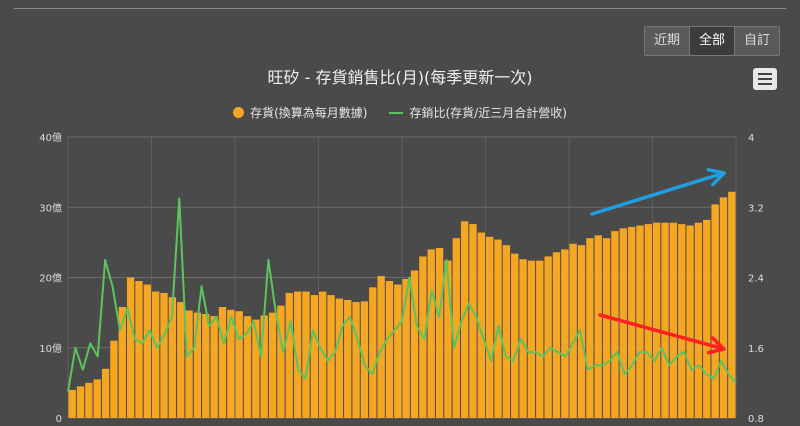  Describe the element at coordinates (658, 193) in the screenshot. I see `trend-up-arrow-shaft` at that location.